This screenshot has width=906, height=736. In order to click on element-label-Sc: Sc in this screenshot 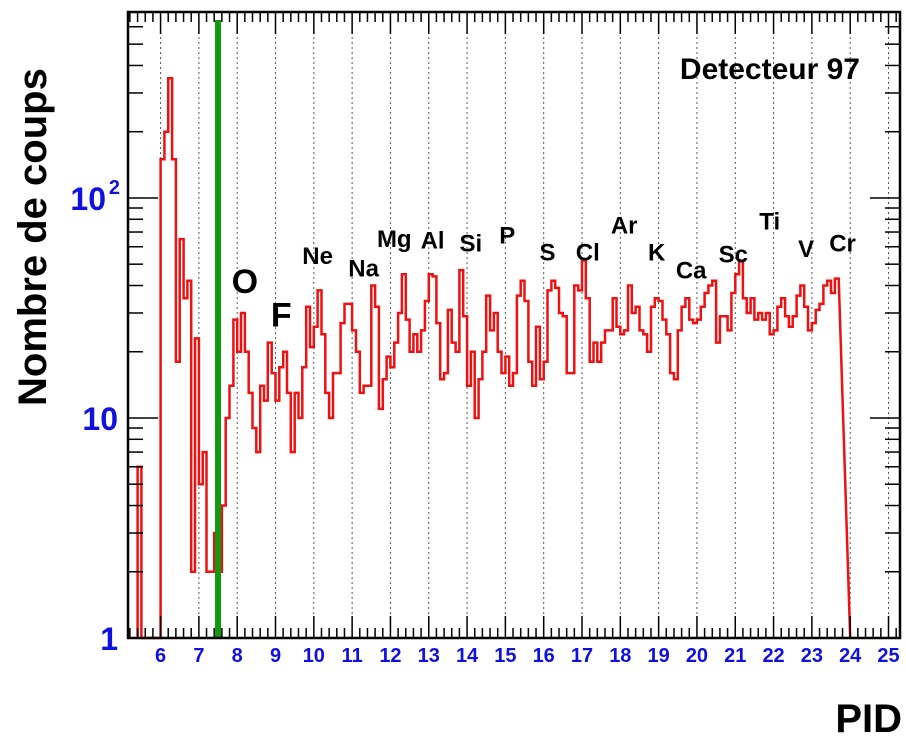, I will do `click(733, 254)`.